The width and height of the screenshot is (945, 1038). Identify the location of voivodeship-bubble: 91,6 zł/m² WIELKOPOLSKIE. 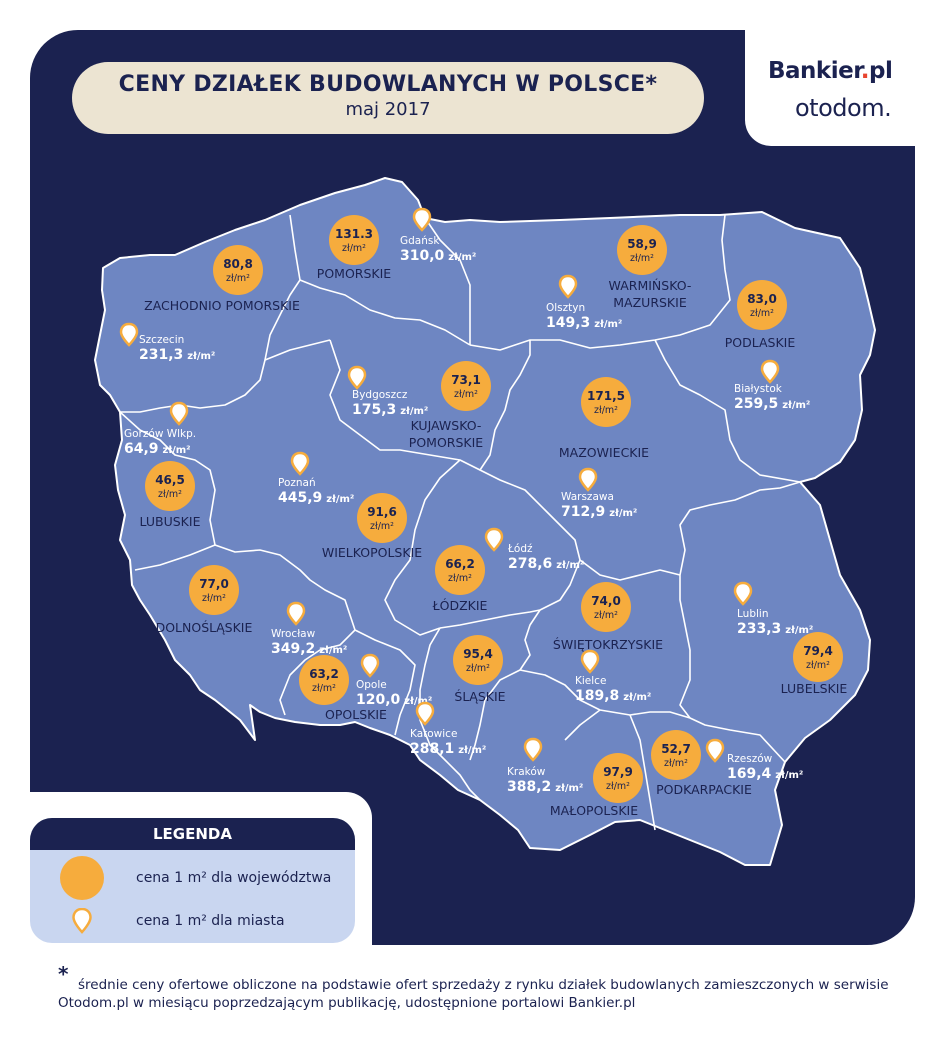
(372, 526).